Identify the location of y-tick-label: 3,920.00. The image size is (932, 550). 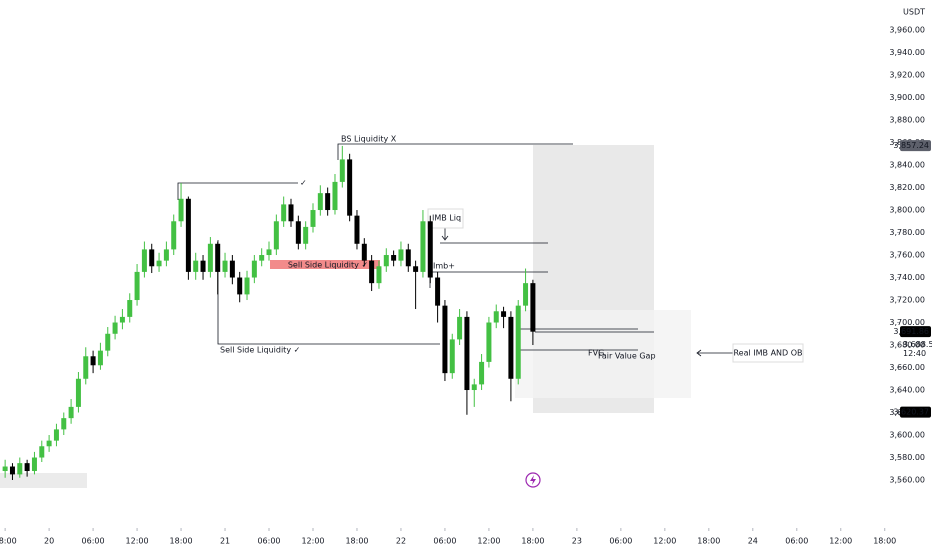
(907, 75).